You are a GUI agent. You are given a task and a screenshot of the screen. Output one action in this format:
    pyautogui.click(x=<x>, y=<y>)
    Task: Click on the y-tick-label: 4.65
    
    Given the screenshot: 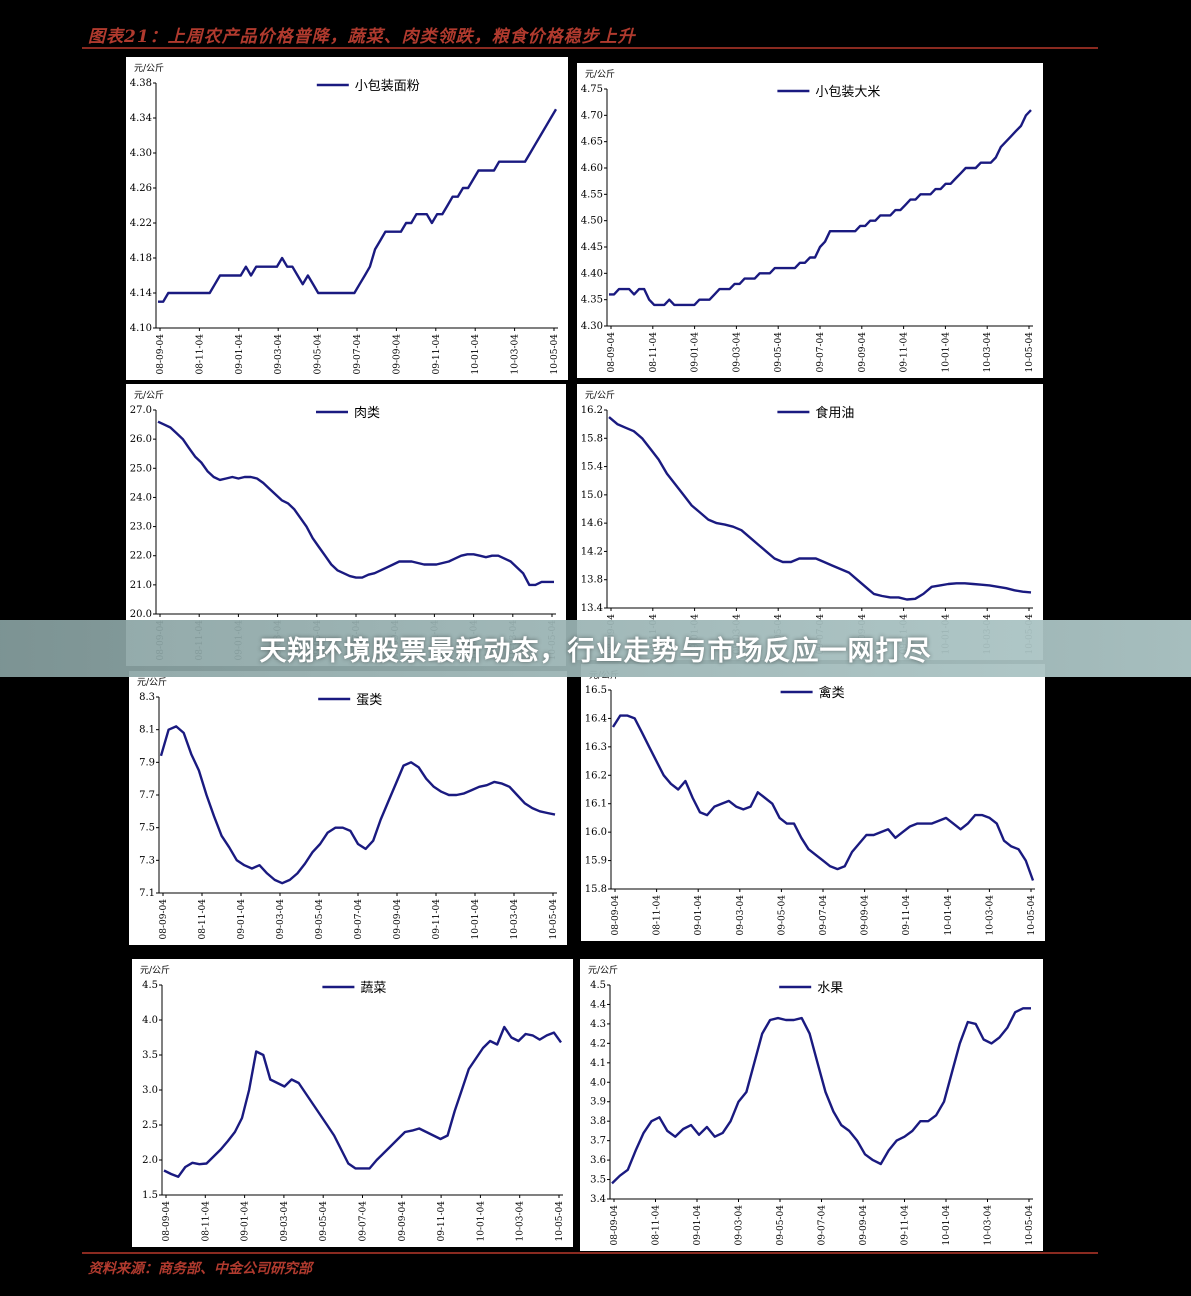 What is the action you would take?
    pyautogui.click(x=592, y=142)
    